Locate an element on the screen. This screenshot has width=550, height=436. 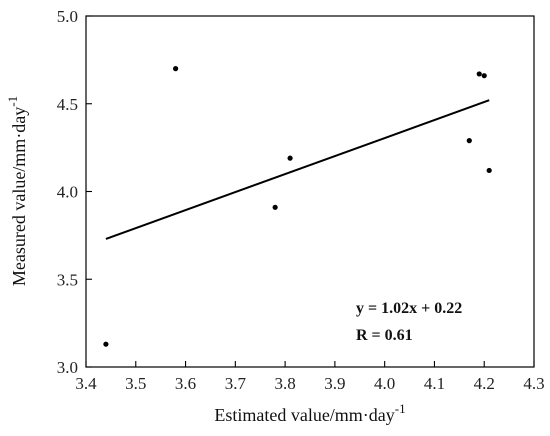
annotation-r: R = 0.61 is located at coordinates (384, 335).